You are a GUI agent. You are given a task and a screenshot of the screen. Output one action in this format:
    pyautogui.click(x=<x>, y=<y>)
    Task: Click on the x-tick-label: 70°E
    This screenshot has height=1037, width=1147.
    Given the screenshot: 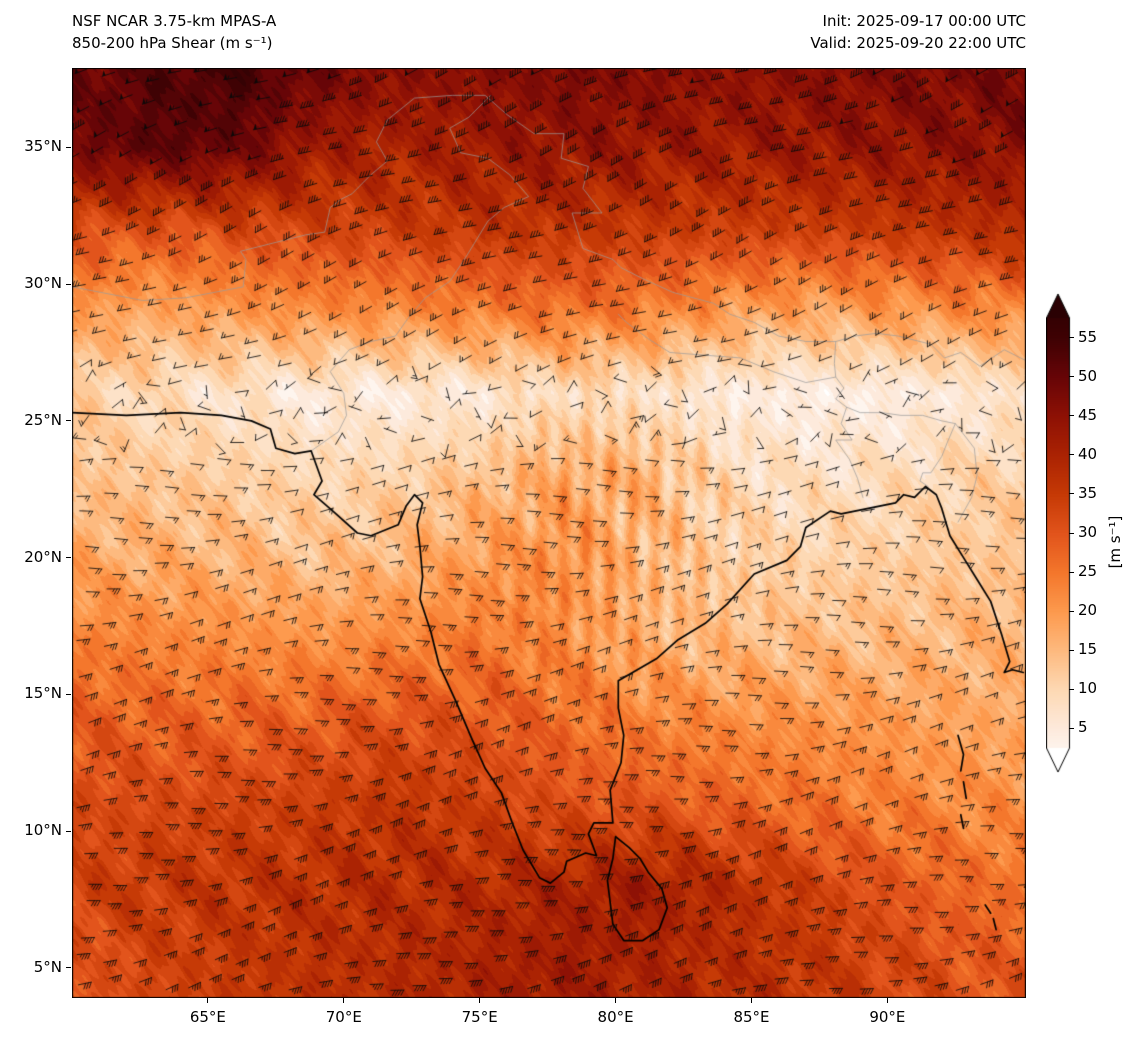 What is the action you would take?
    pyautogui.click(x=343, y=1017)
    